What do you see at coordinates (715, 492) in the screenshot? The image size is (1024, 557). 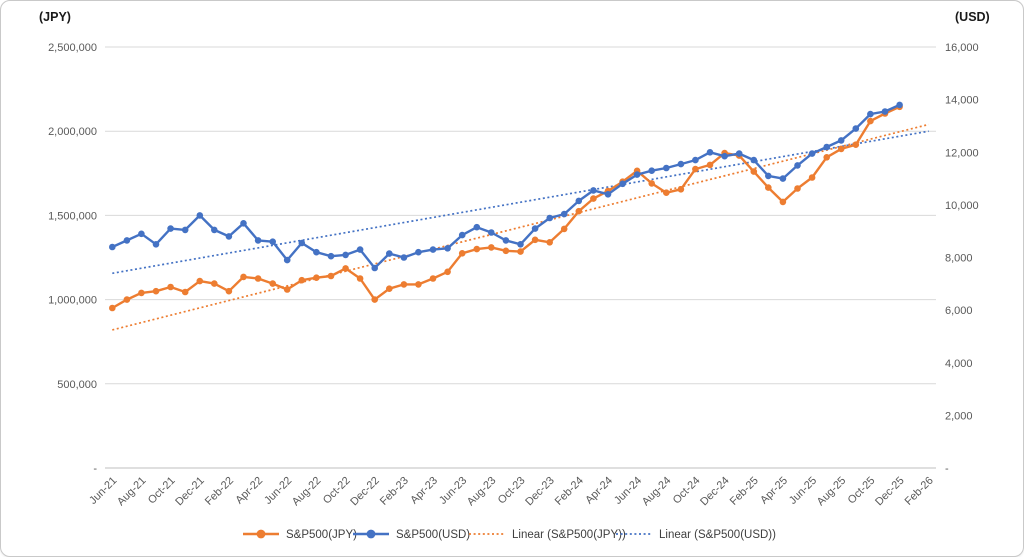 I see `x-axis-tick-label: Dec-24` at bounding box center [715, 492].